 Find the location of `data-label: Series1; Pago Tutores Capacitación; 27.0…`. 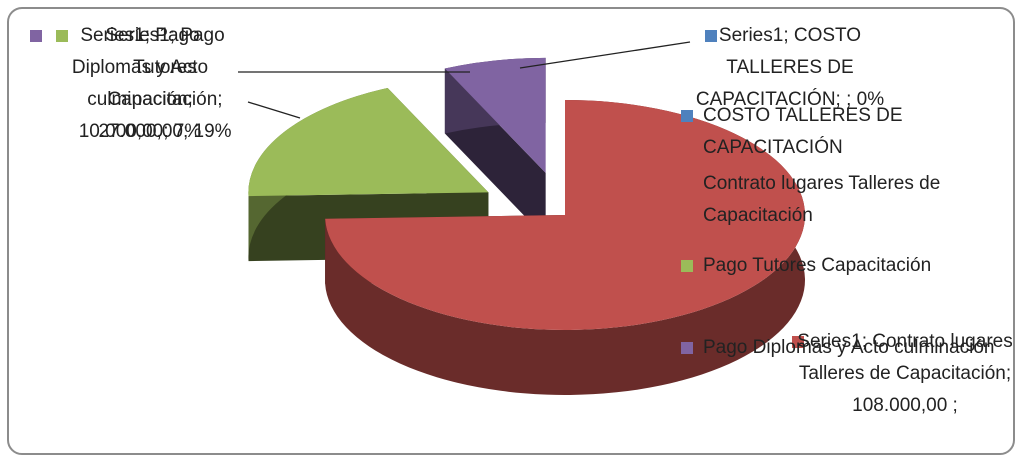

data-label: Series1; Pago Tutores Capacitación; 27.0… is located at coordinates (165, 83).